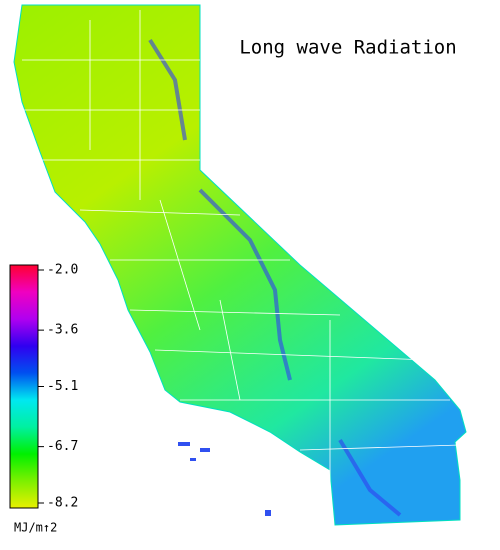  Describe the element at coordinates (62, 386) in the screenshot. I see `colorbar-tick-label: -5.1` at that location.